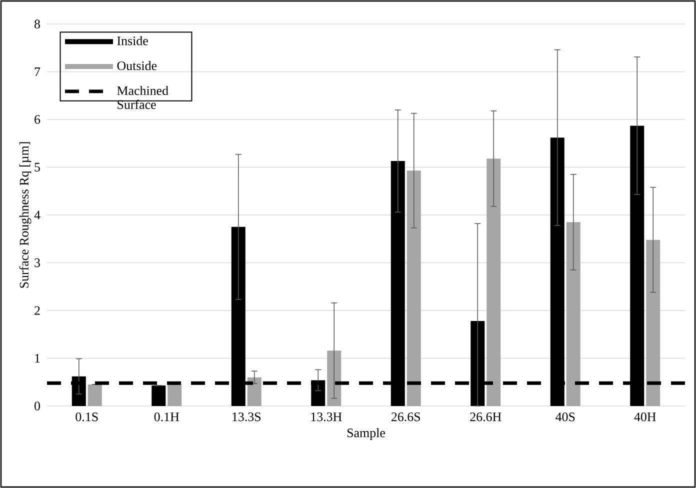 This screenshot has width=696, height=488. I want to click on y-tick-label: 3, so click(37, 263).